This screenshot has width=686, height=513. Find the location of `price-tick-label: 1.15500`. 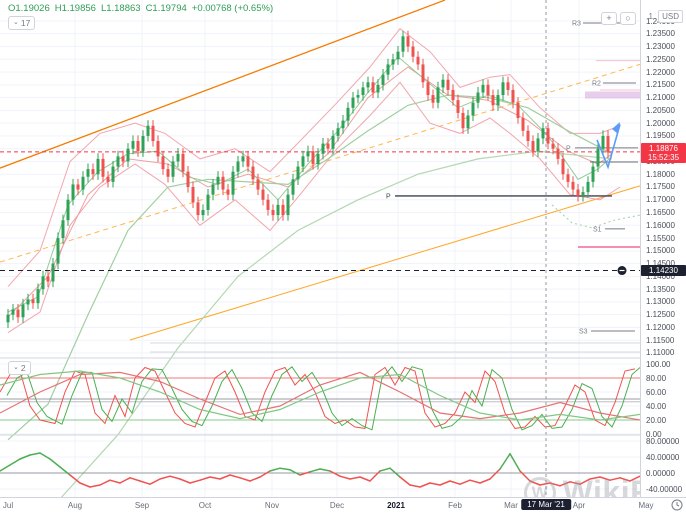

price-tick-label: 1.15500 is located at coordinates (660, 238).